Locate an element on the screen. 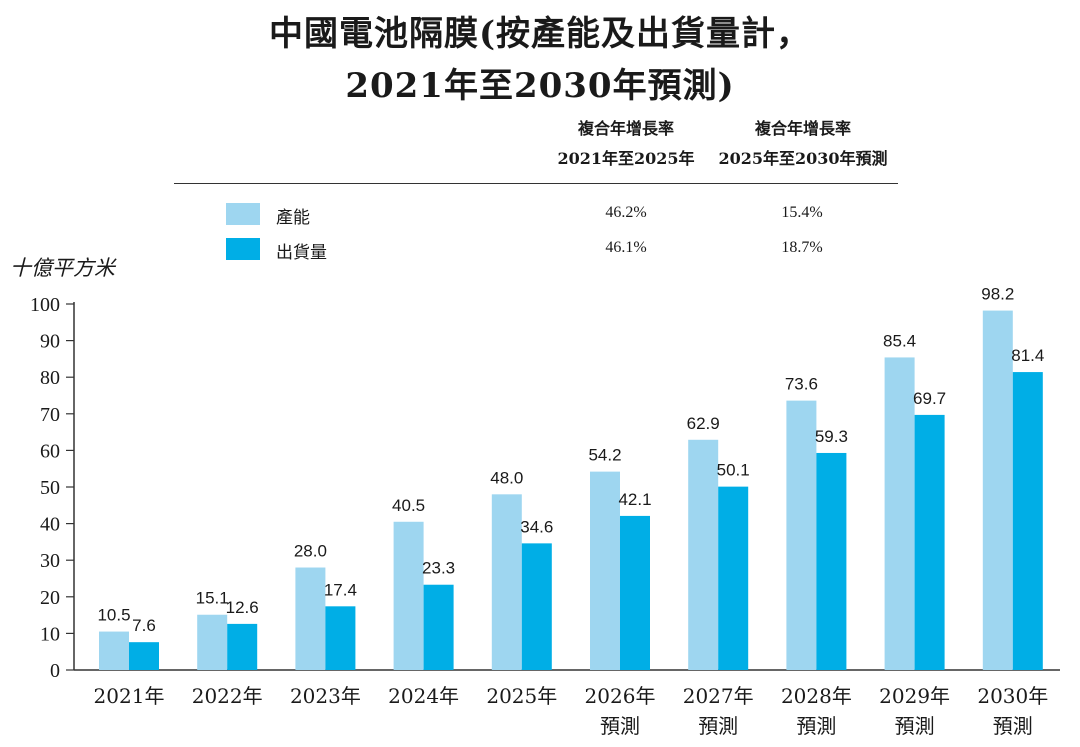 Image resolution: width=1080 pixels, height=747 pixels. data-label-shipments: 50.1 is located at coordinates (733, 470).